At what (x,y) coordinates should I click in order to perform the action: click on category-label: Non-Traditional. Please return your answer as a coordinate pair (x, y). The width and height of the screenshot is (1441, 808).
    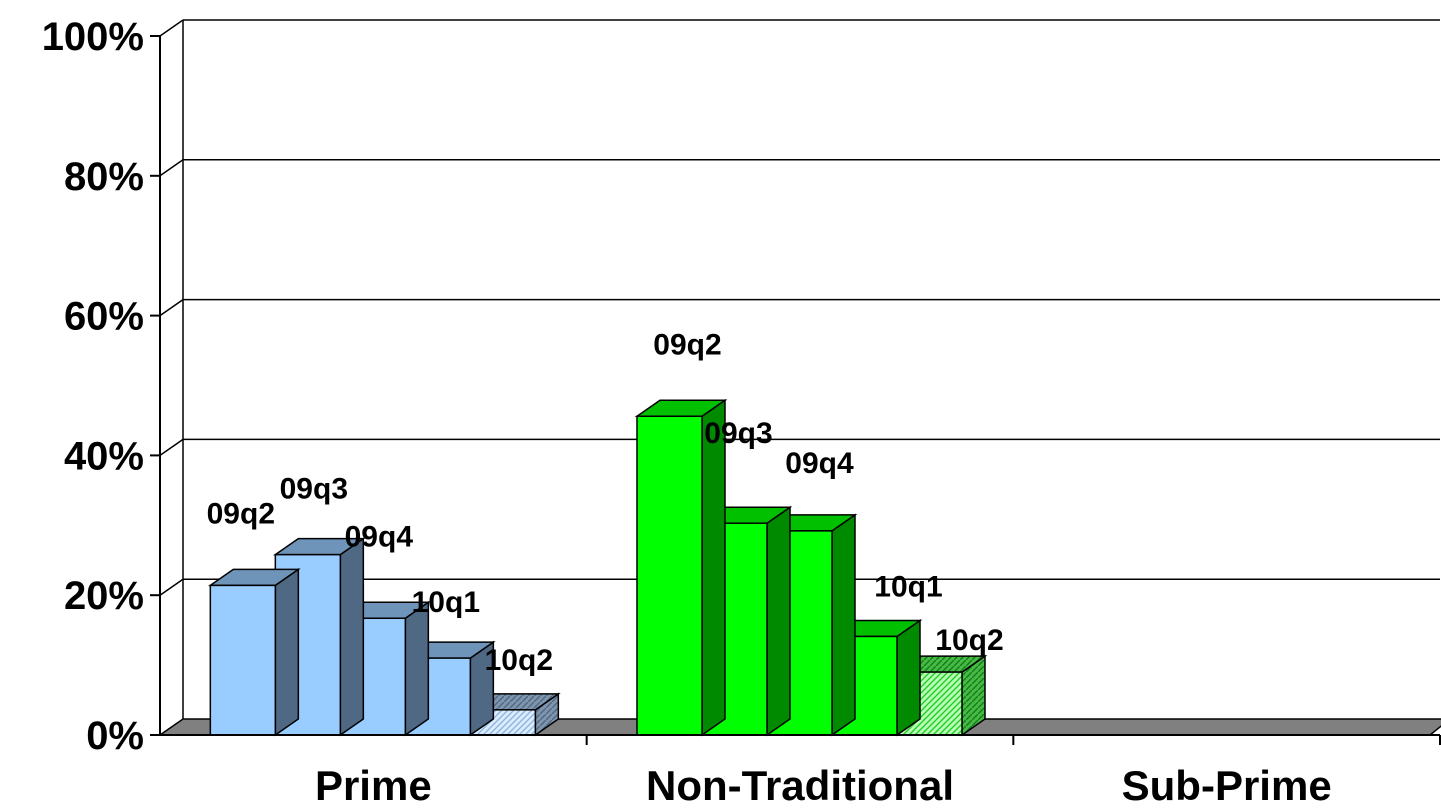
    Looking at the image, I should click on (800, 785).